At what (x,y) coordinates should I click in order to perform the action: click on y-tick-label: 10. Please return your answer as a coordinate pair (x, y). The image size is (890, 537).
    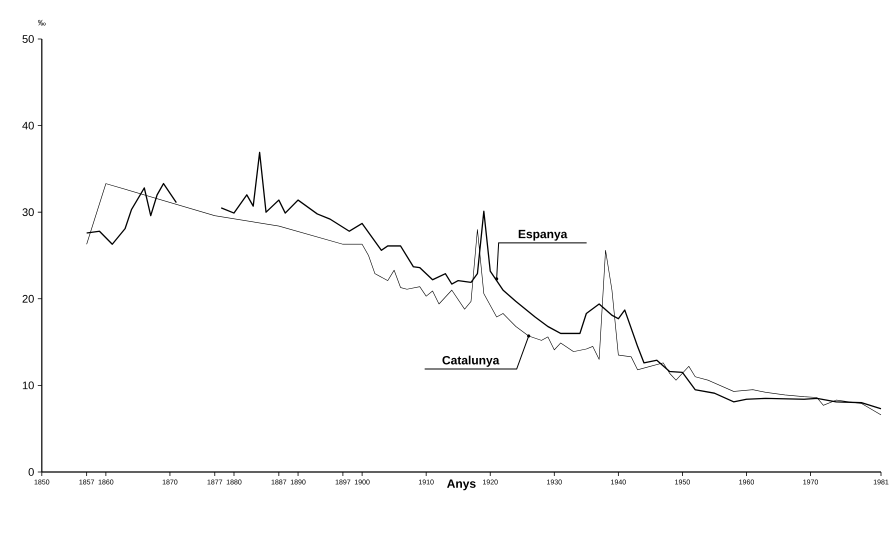
    Looking at the image, I should click on (28, 386).